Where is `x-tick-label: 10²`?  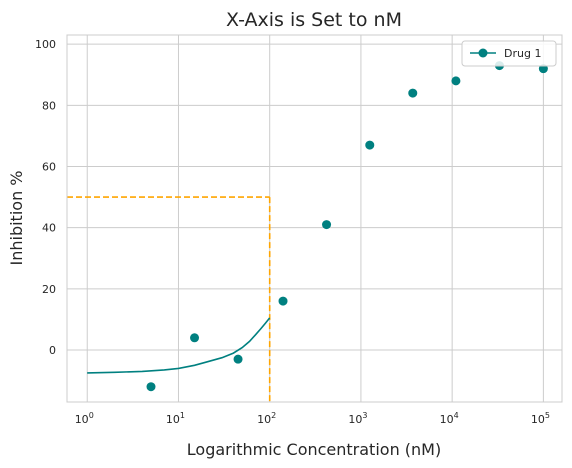 x-tick-label: 10² is located at coordinates (266, 418).